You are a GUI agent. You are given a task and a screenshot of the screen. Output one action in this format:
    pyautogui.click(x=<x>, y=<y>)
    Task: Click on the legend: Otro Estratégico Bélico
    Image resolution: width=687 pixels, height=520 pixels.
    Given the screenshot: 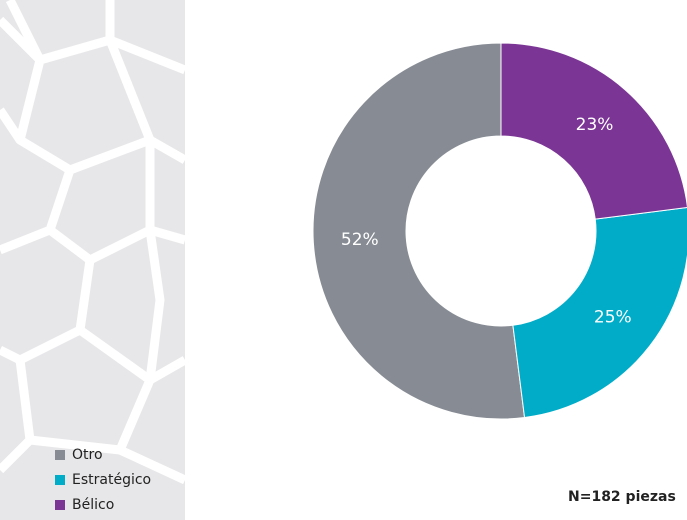 What is the action you would take?
    pyautogui.click(x=103, y=480)
    